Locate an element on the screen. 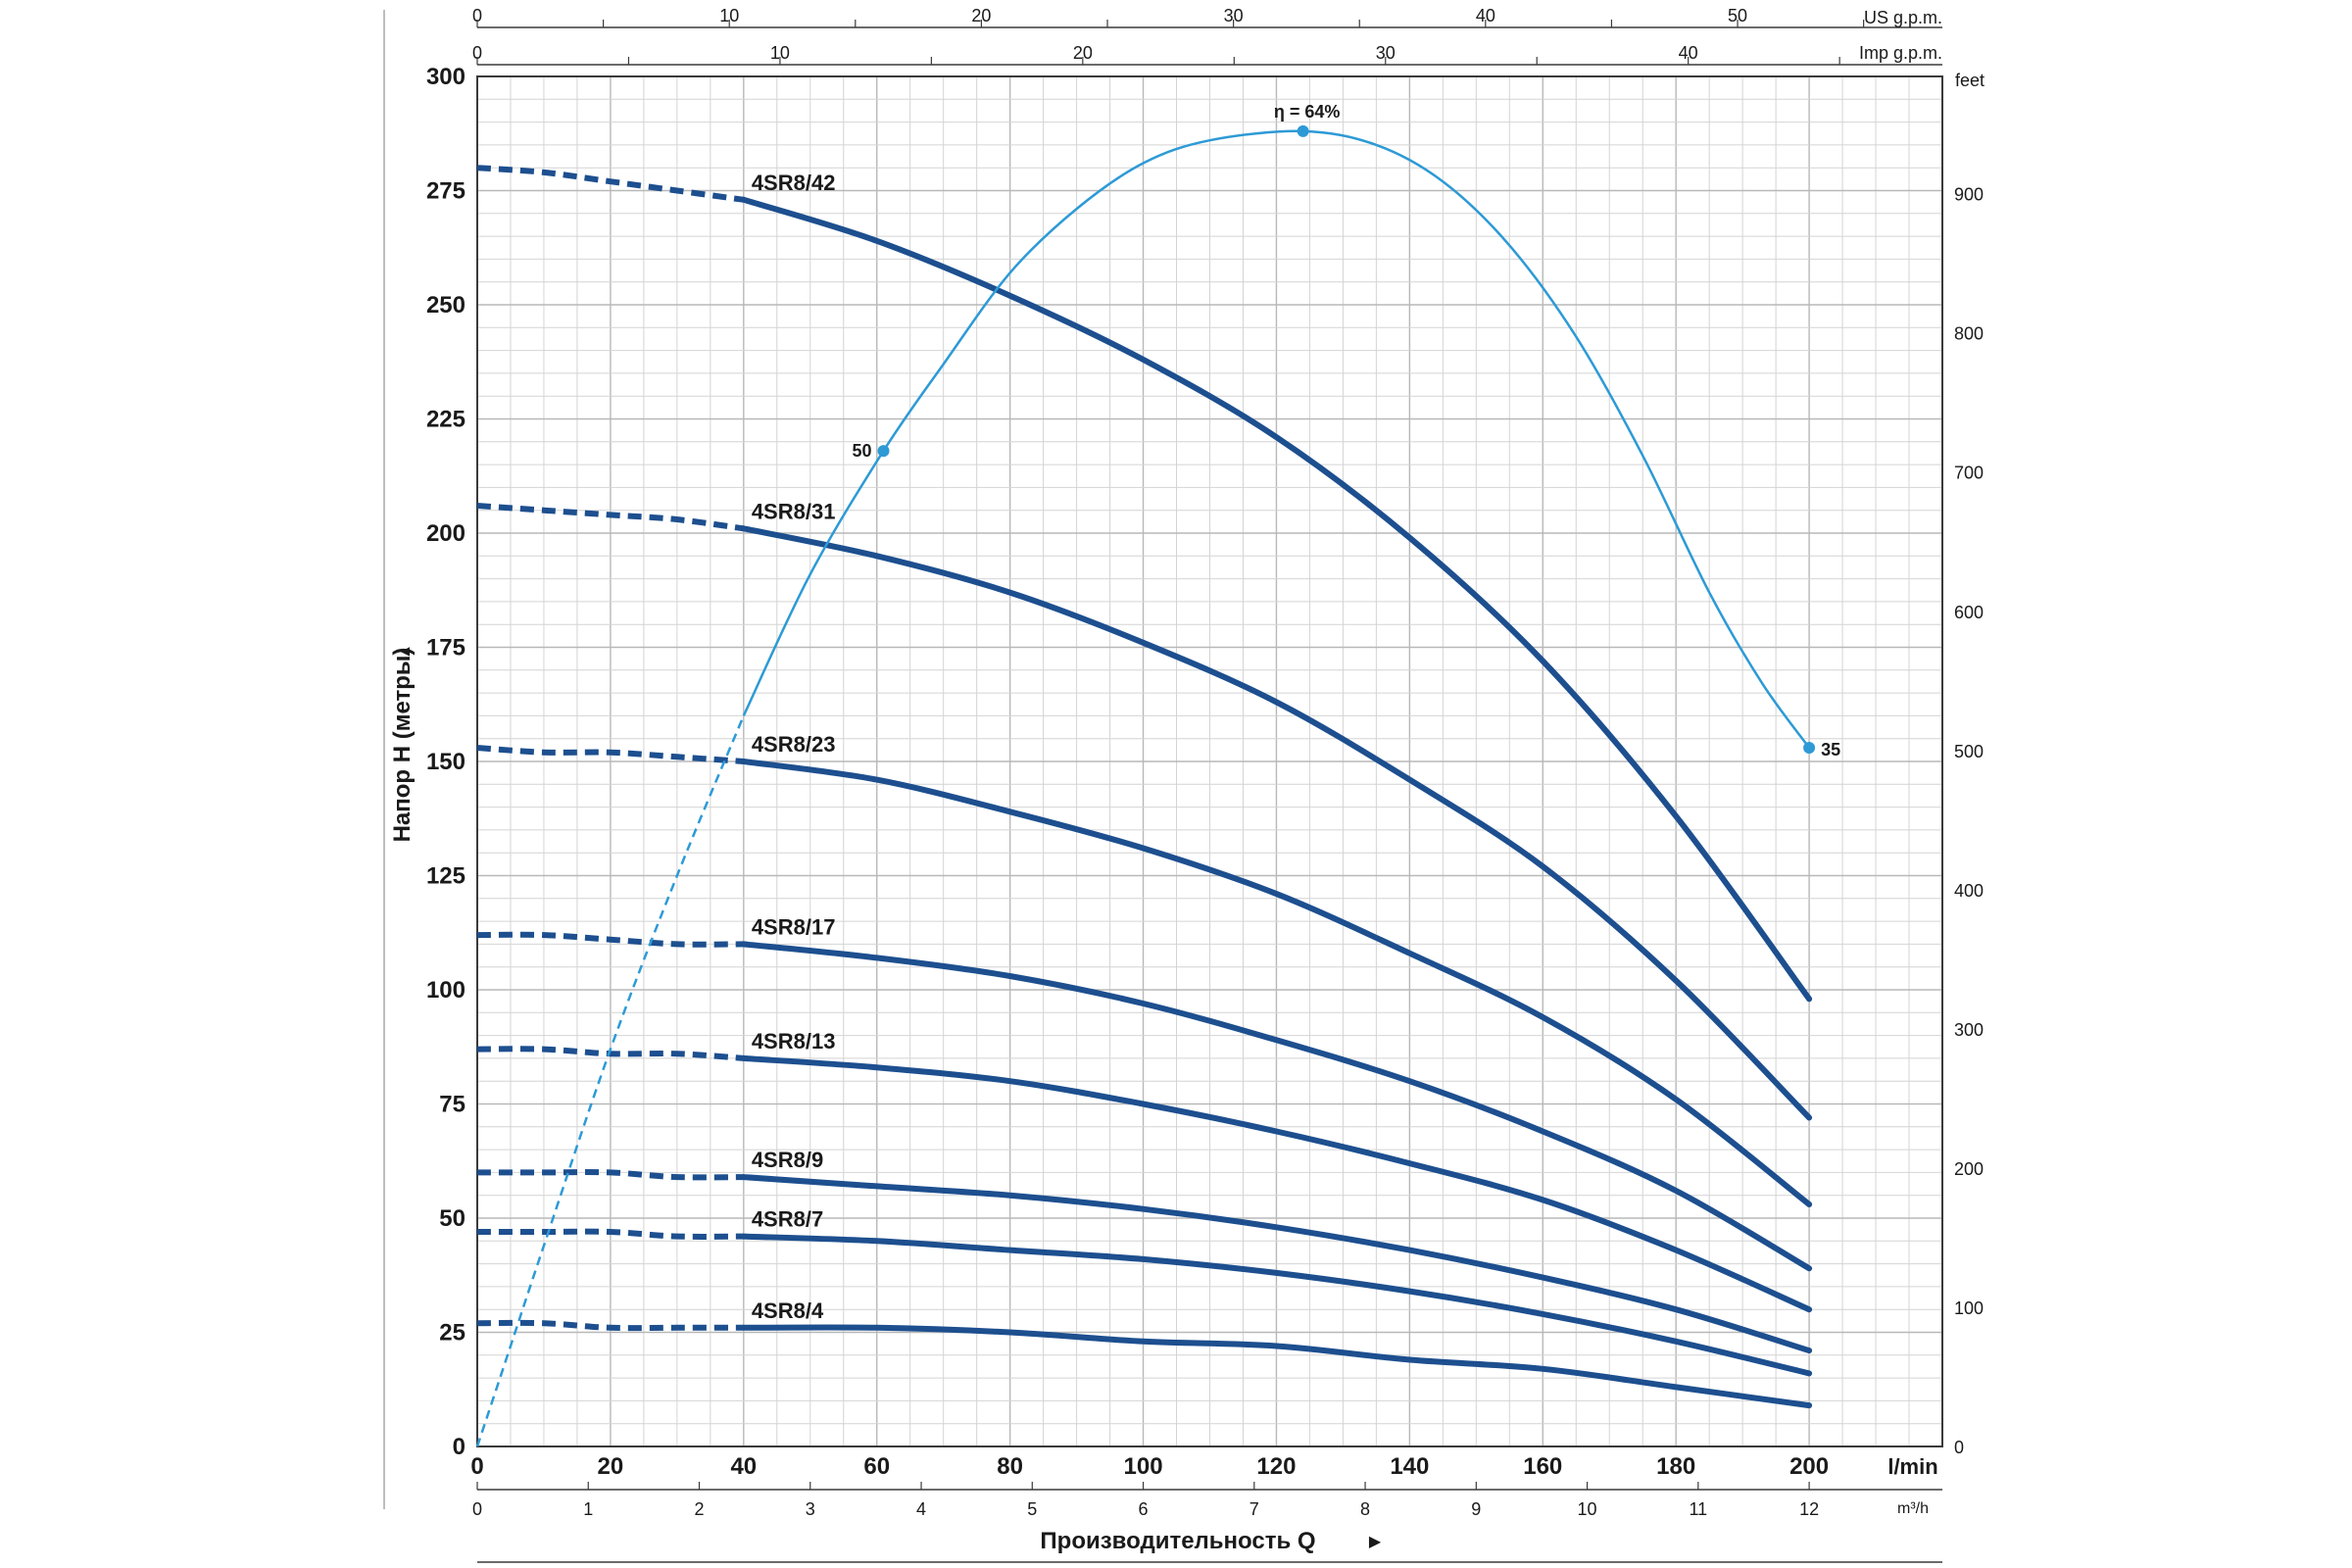 The width and height of the screenshot is (2352, 1568). m3h-tick-label: 4 is located at coordinates (921, 1509).